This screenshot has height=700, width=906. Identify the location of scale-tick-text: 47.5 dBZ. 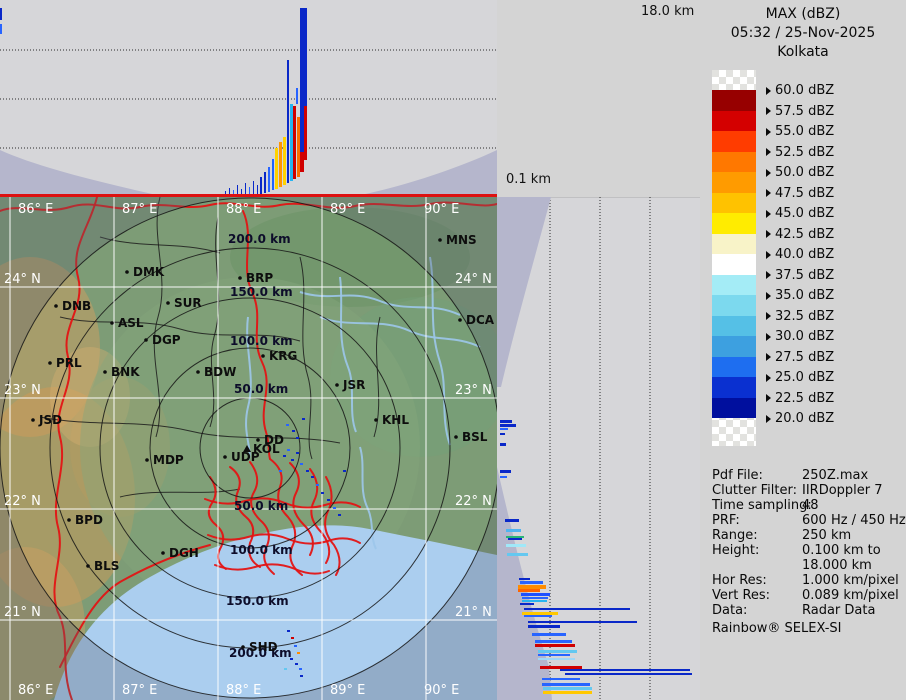
(805, 193).